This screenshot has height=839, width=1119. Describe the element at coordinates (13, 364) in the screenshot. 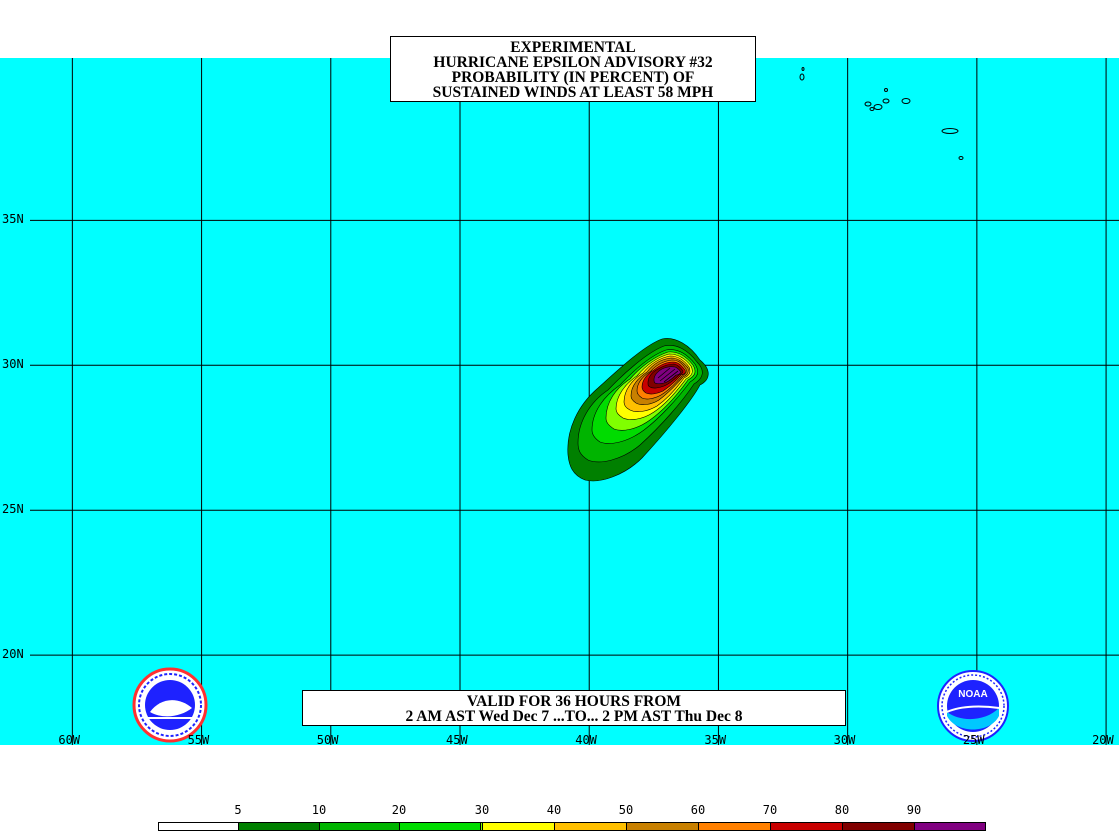

I see `lat-label-30N: 30N` at that location.